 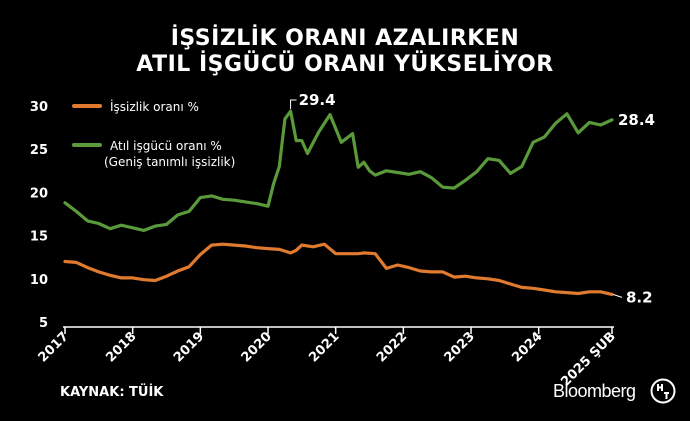 What do you see at coordinates (154, 106) in the screenshot?
I see `legend-label-unemployment: İşsizlik oranı %` at bounding box center [154, 106].